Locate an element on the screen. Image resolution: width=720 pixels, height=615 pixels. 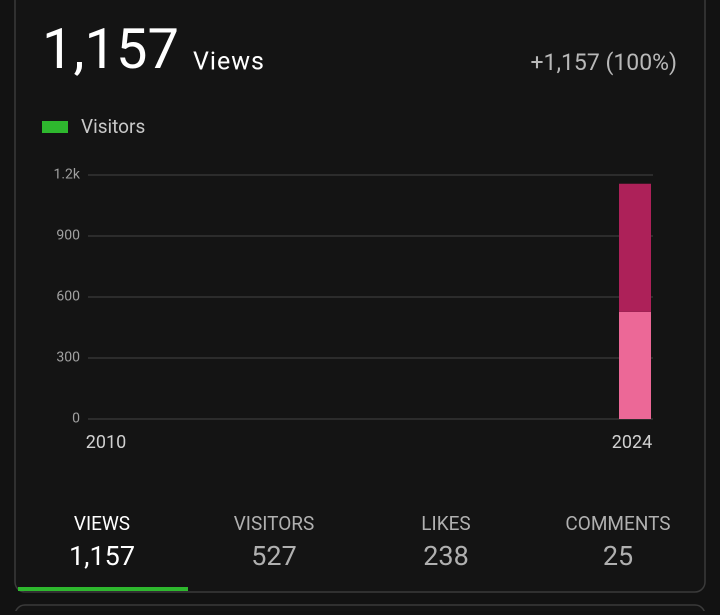
legend-label: Visitors is located at coordinates (113, 126).